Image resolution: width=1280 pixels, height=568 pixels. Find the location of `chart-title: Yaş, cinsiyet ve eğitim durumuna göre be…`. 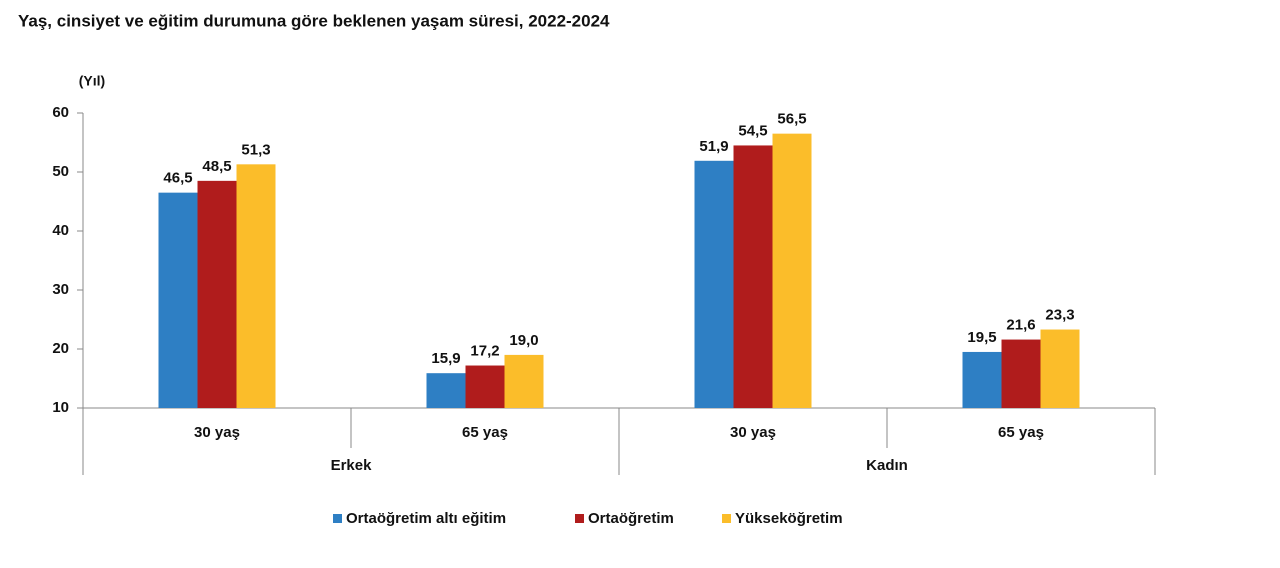

chart-title: Yaş, cinsiyet ve eğitim durumuna göre be… is located at coordinates (314, 20).